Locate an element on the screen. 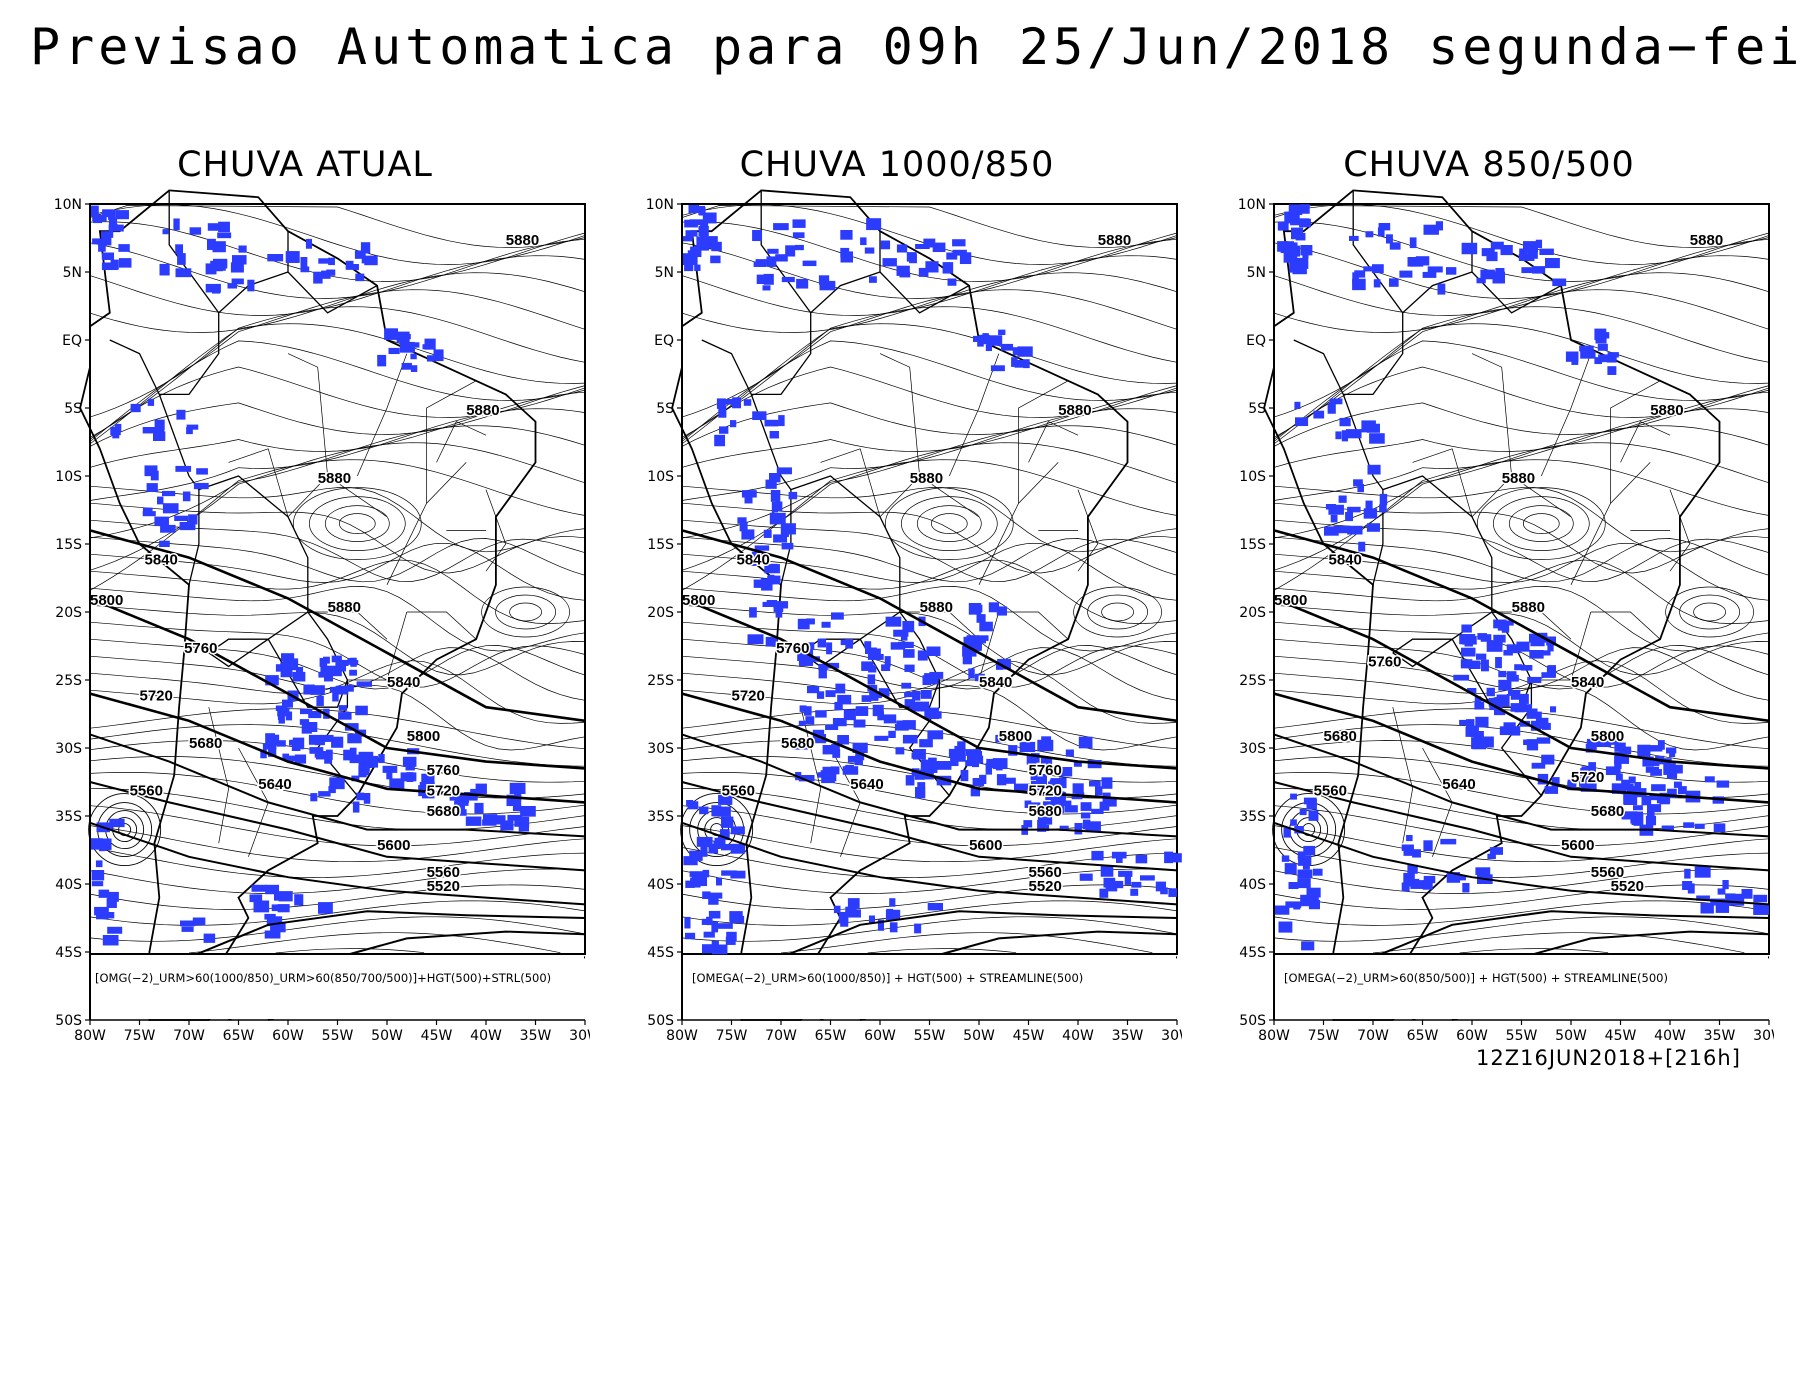  contour-label: 5840 is located at coordinates (403, 682).